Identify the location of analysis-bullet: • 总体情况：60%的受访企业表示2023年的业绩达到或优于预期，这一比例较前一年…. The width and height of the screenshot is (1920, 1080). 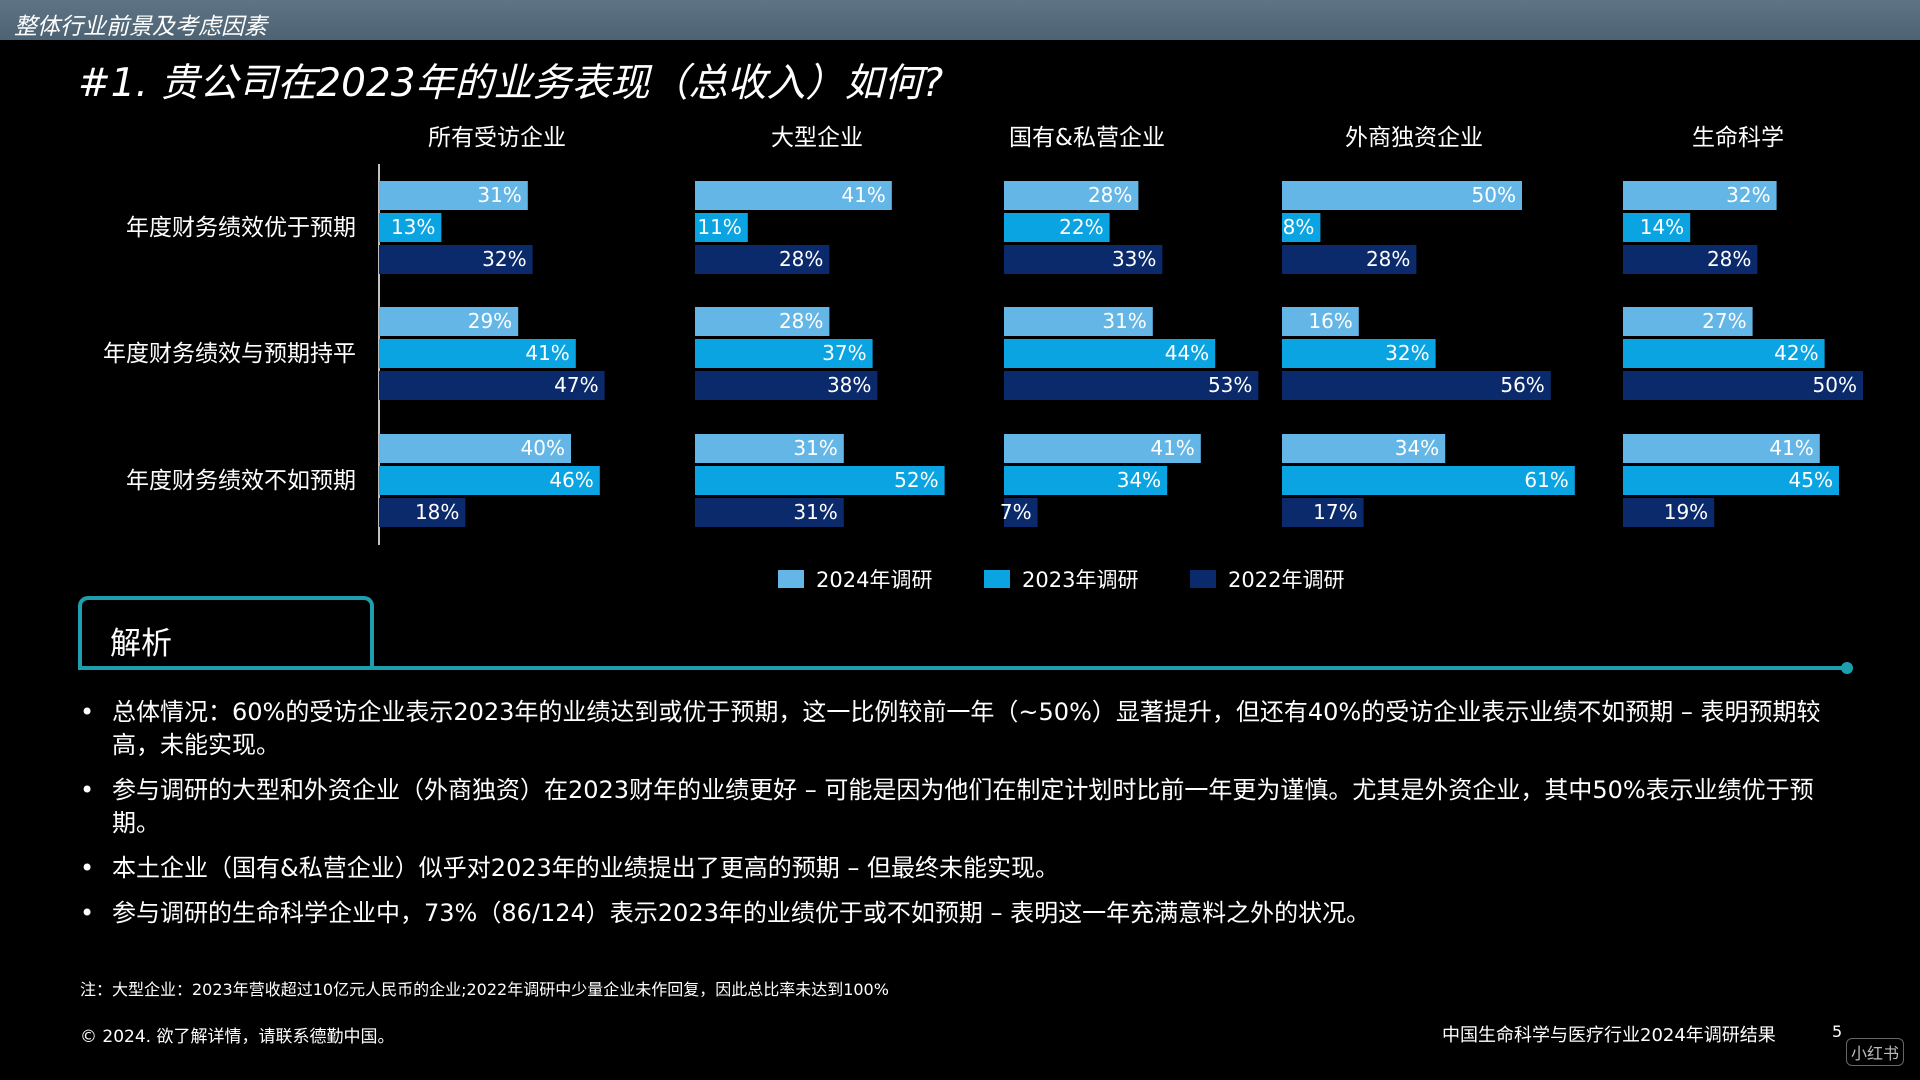
(950, 728).